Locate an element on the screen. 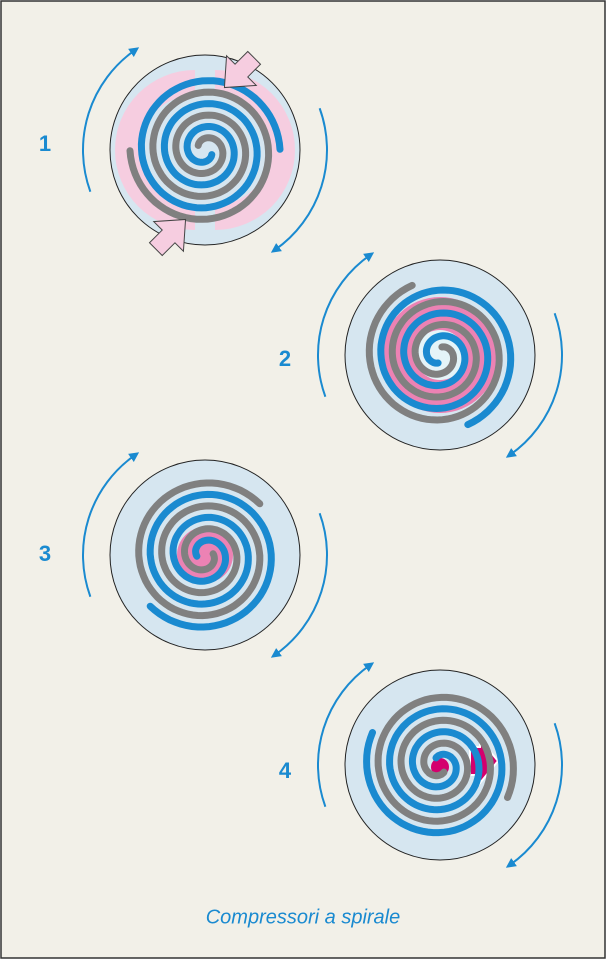  step-label: 2 is located at coordinates (285, 358).